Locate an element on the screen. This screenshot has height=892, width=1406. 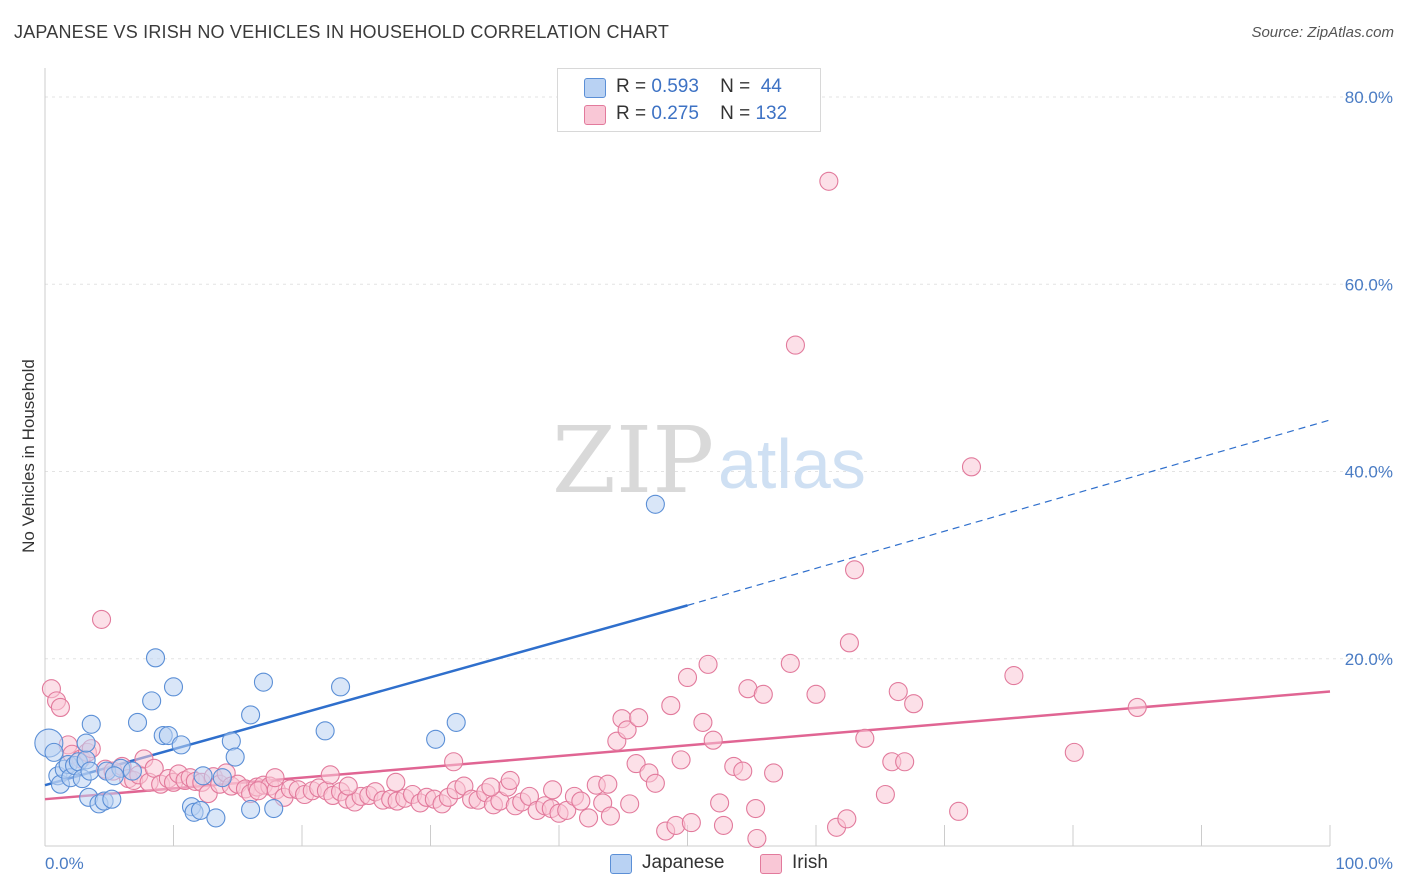
legend-swatch-irish is located at coordinates (595, 115).